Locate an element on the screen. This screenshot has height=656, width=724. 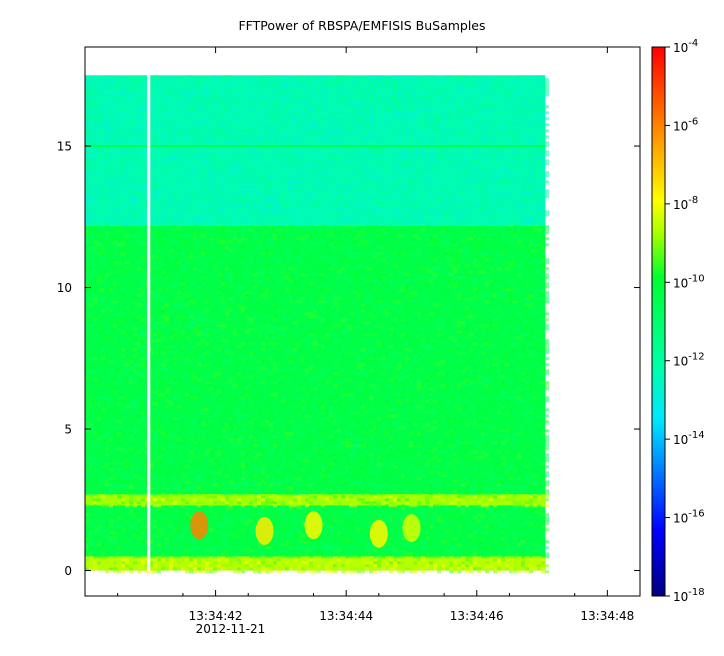
colorbar-tick-label: 10⁻¹⁶ is located at coordinates (689, 517).